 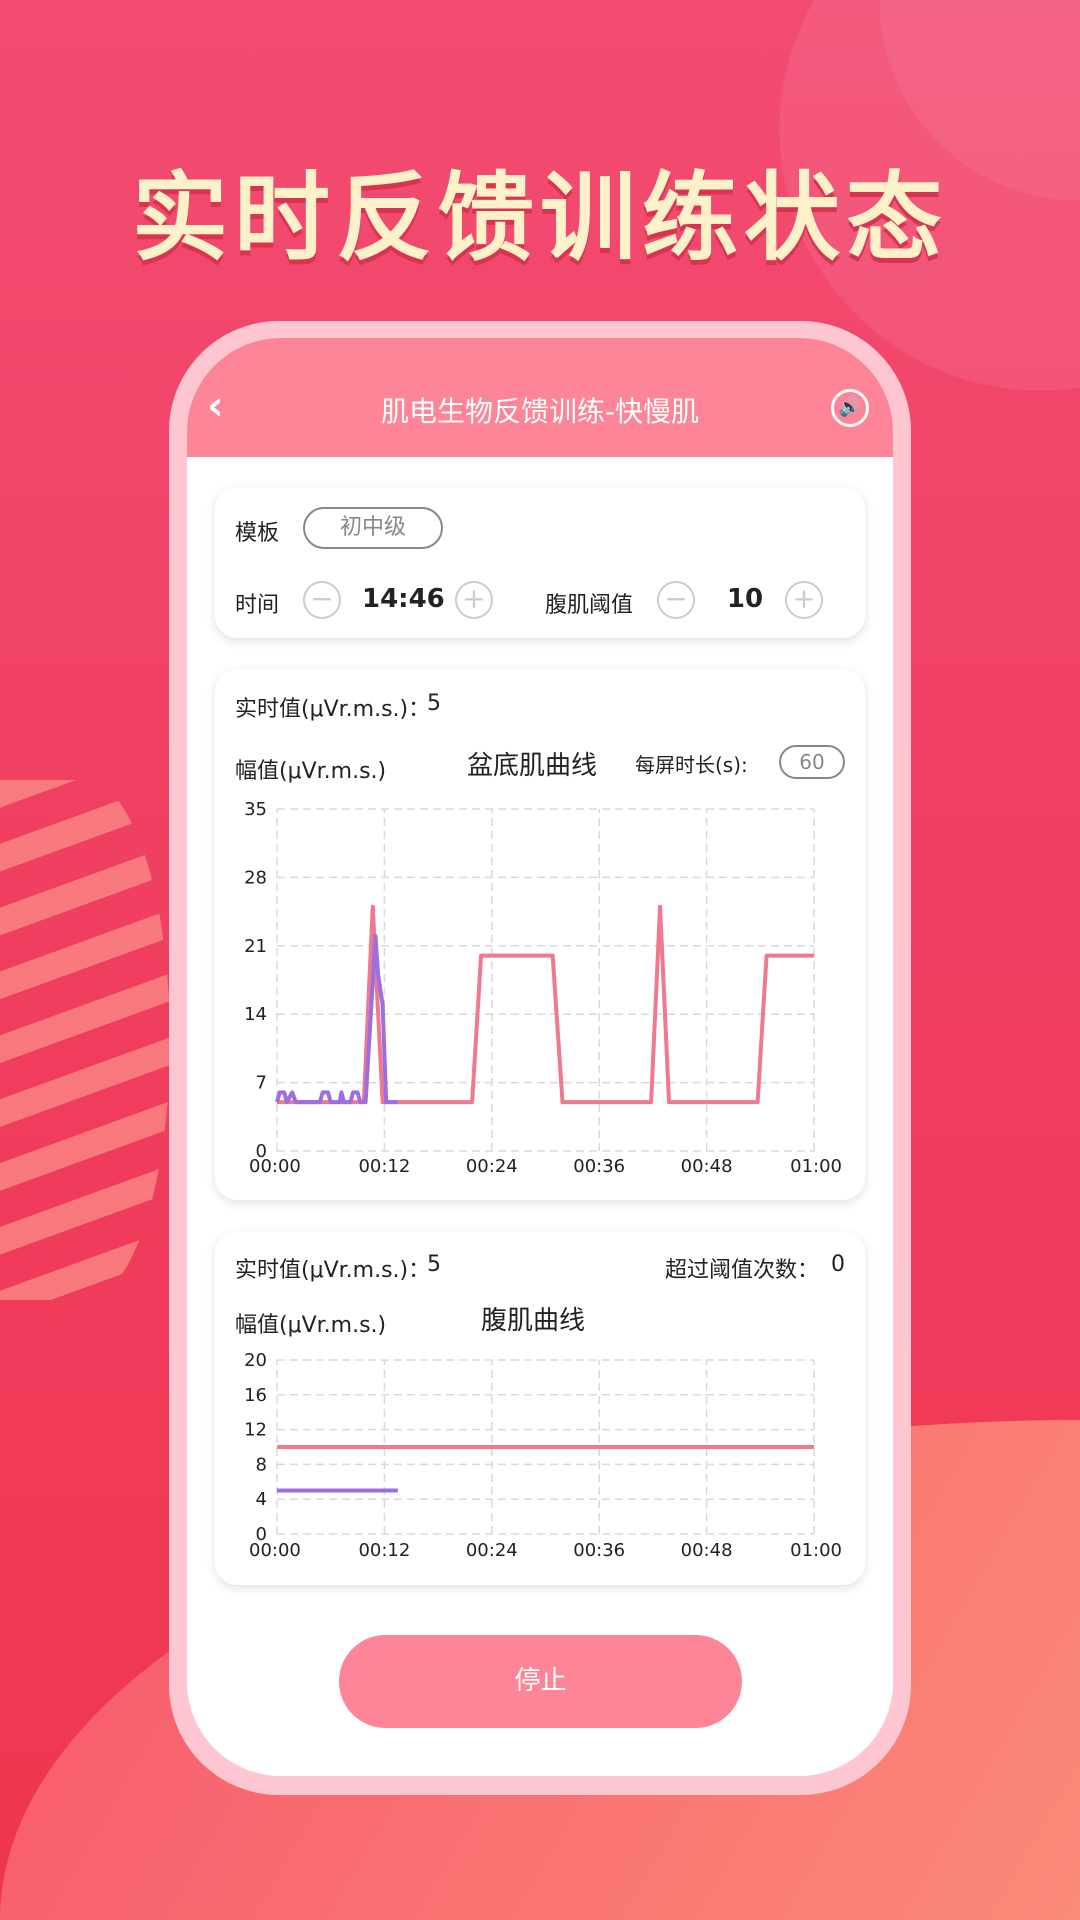 What do you see at coordinates (403, 599) in the screenshot?
I see `time-value: 14:46` at bounding box center [403, 599].